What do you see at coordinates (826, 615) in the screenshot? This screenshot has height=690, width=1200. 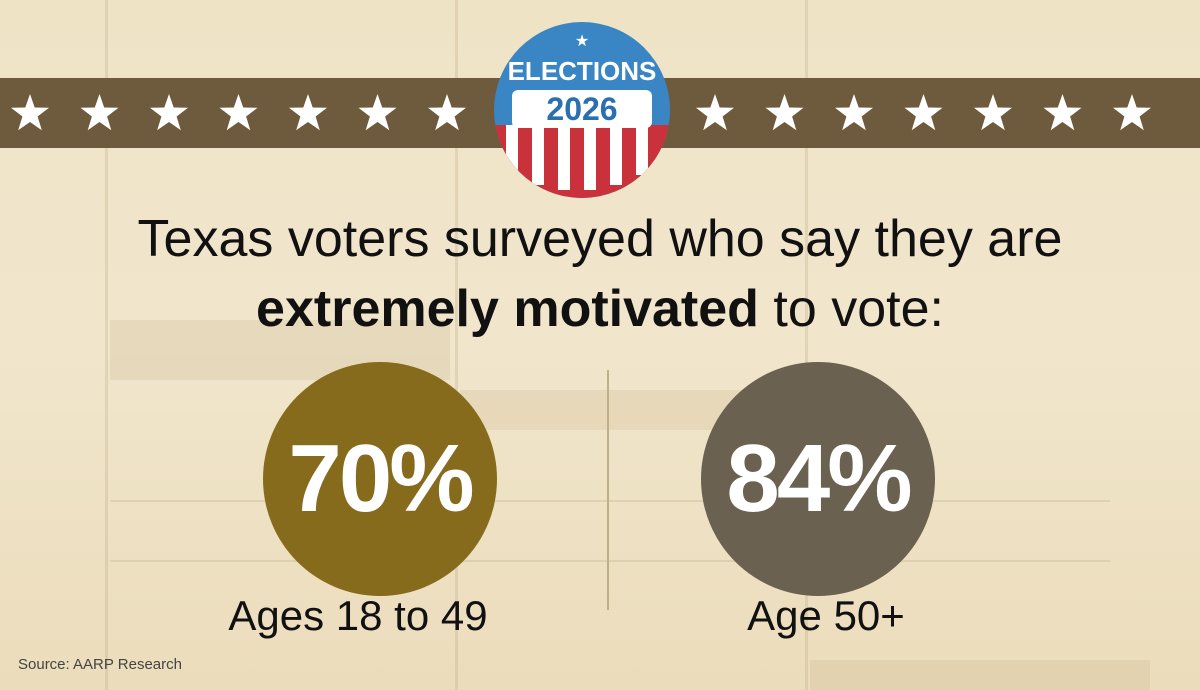 I see `stat-label: Age 50+` at bounding box center [826, 615].